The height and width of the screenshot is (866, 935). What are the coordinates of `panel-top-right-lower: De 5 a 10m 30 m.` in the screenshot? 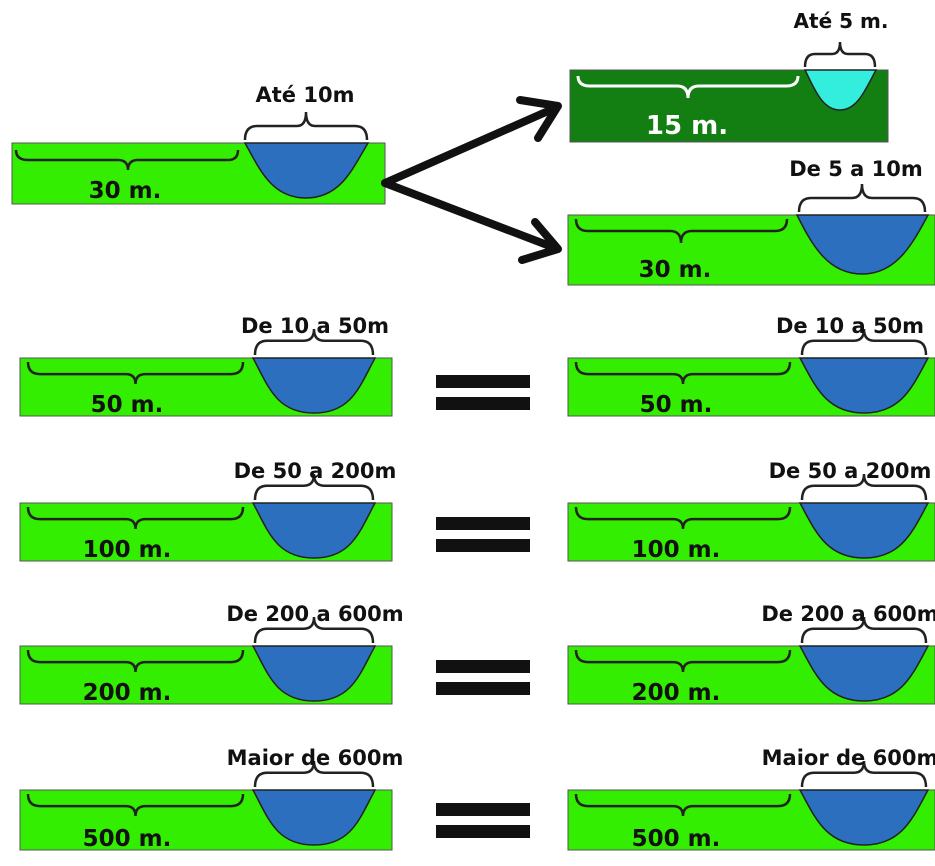 It's located at (751, 221).